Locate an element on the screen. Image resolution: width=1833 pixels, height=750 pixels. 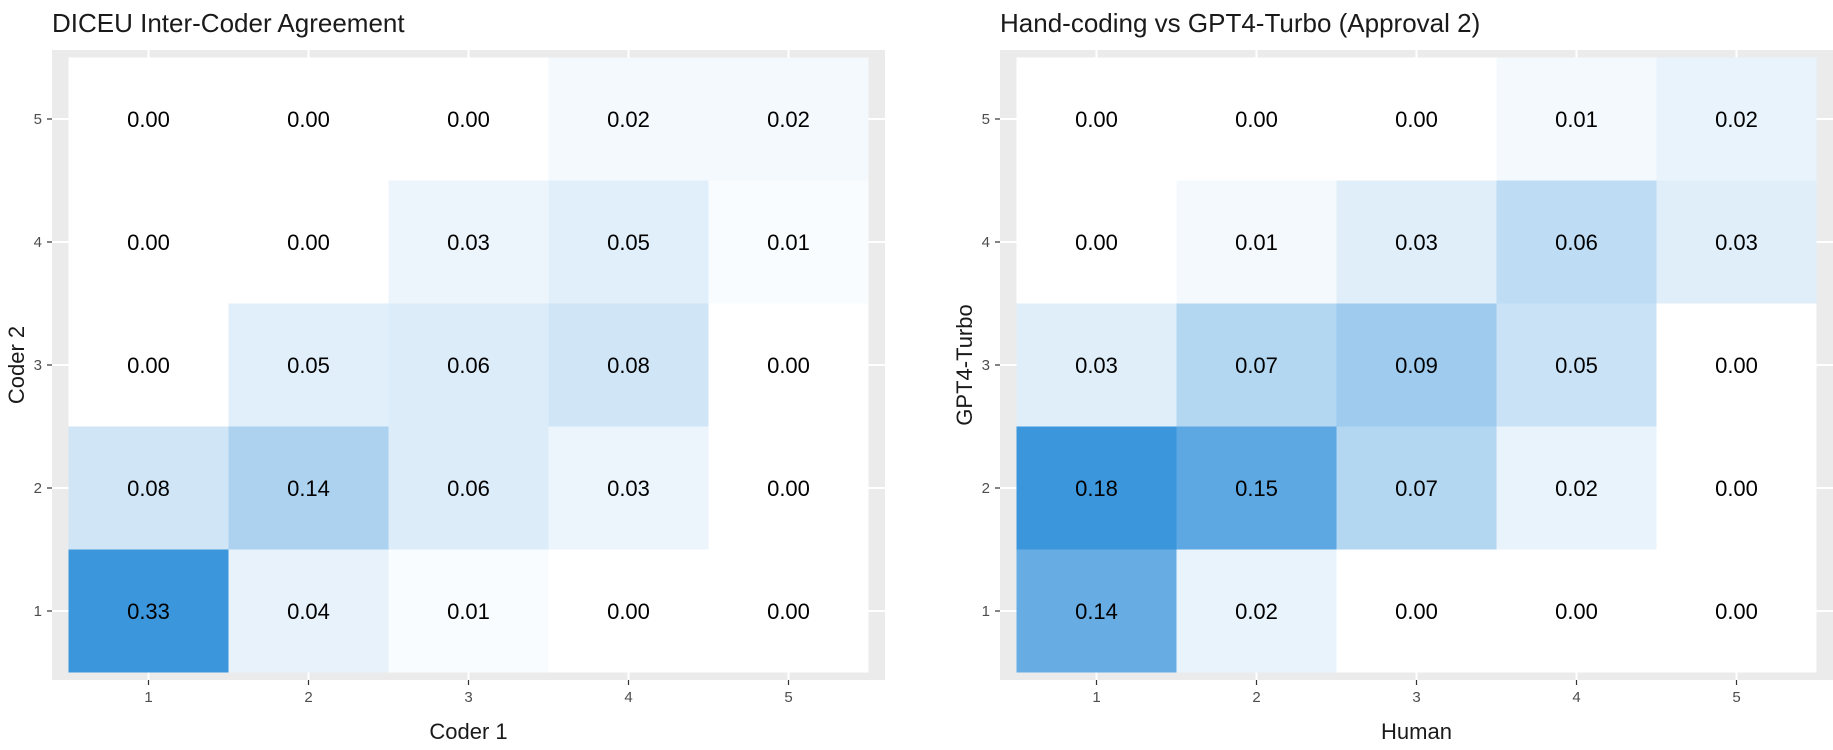
x-axis-title: Coder 1 is located at coordinates (468, 731).